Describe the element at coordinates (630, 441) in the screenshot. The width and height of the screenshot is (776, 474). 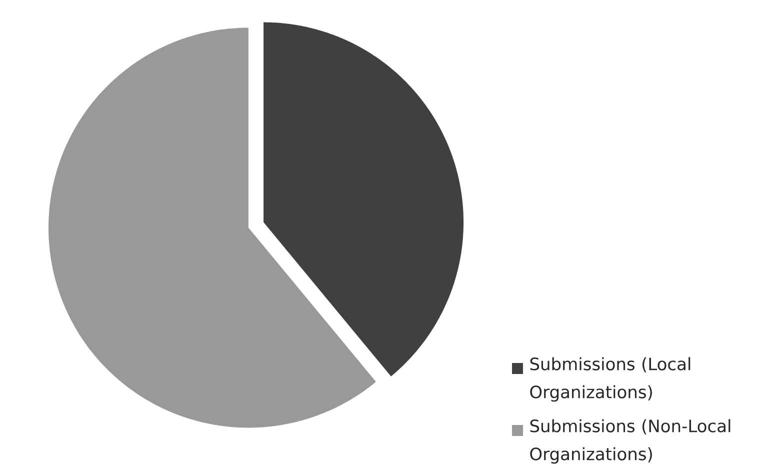
I see `legend-label: Submissions (Non-Local Organizations)` at that location.